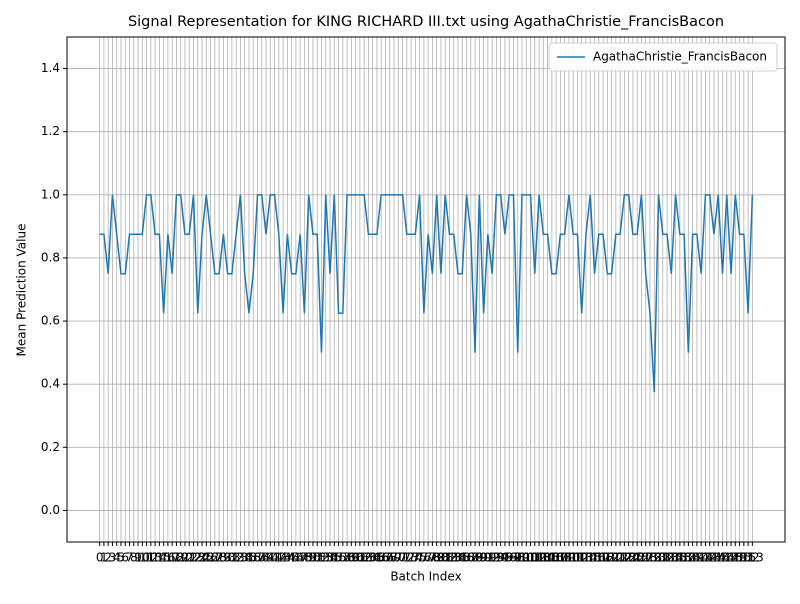  Describe the element at coordinates (671, 558) in the screenshot. I see `x-tick-label: 134` at that location.